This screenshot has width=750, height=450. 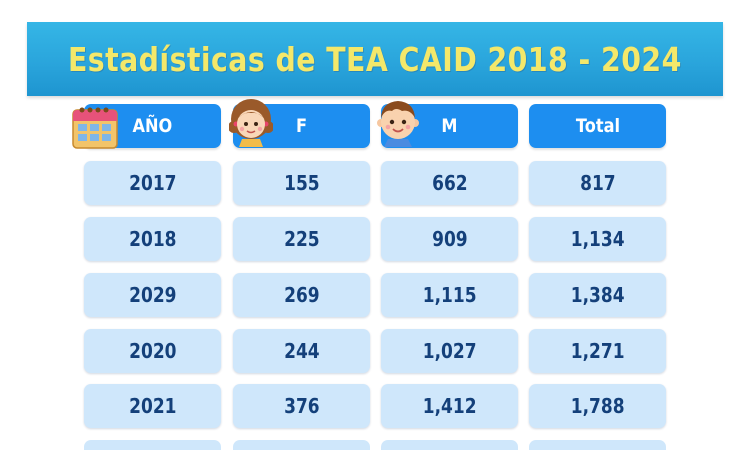 I want to click on header-total-label: Total, so click(x=597, y=126).